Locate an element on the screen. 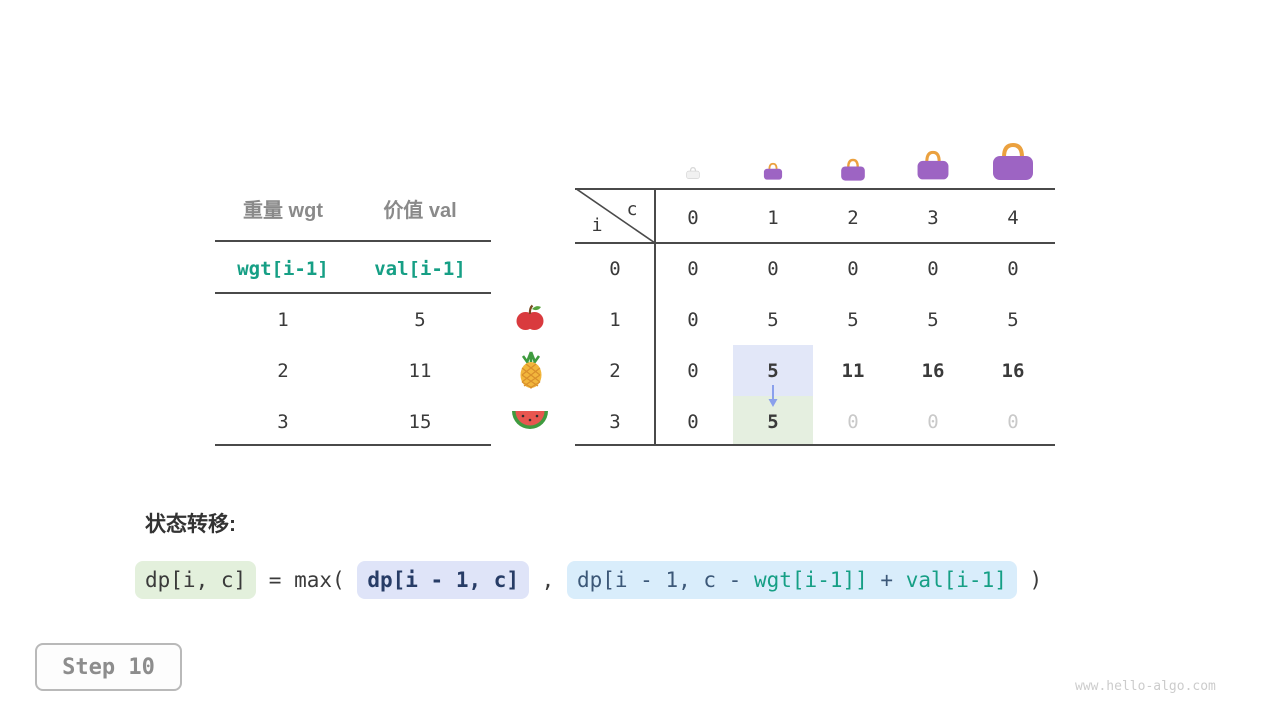  dp-cell-target: 5 is located at coordinates (773, 422).